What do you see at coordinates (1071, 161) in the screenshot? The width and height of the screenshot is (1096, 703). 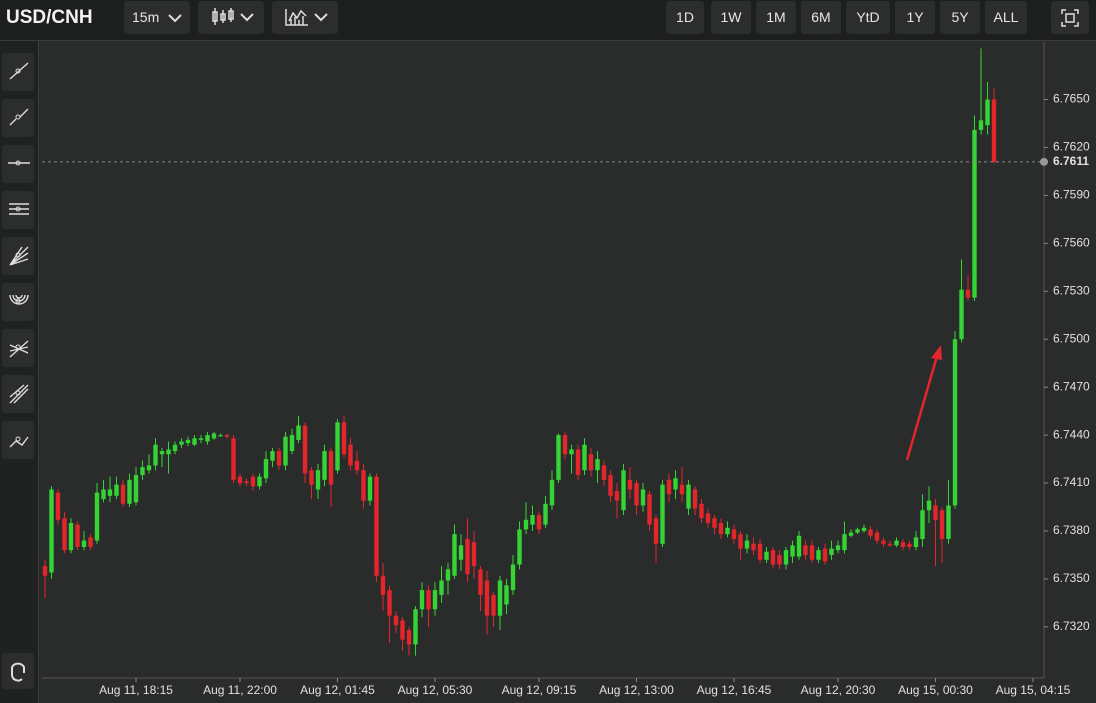 I see `last-price-label: 6.7611` at bounding box center [1071, 161].